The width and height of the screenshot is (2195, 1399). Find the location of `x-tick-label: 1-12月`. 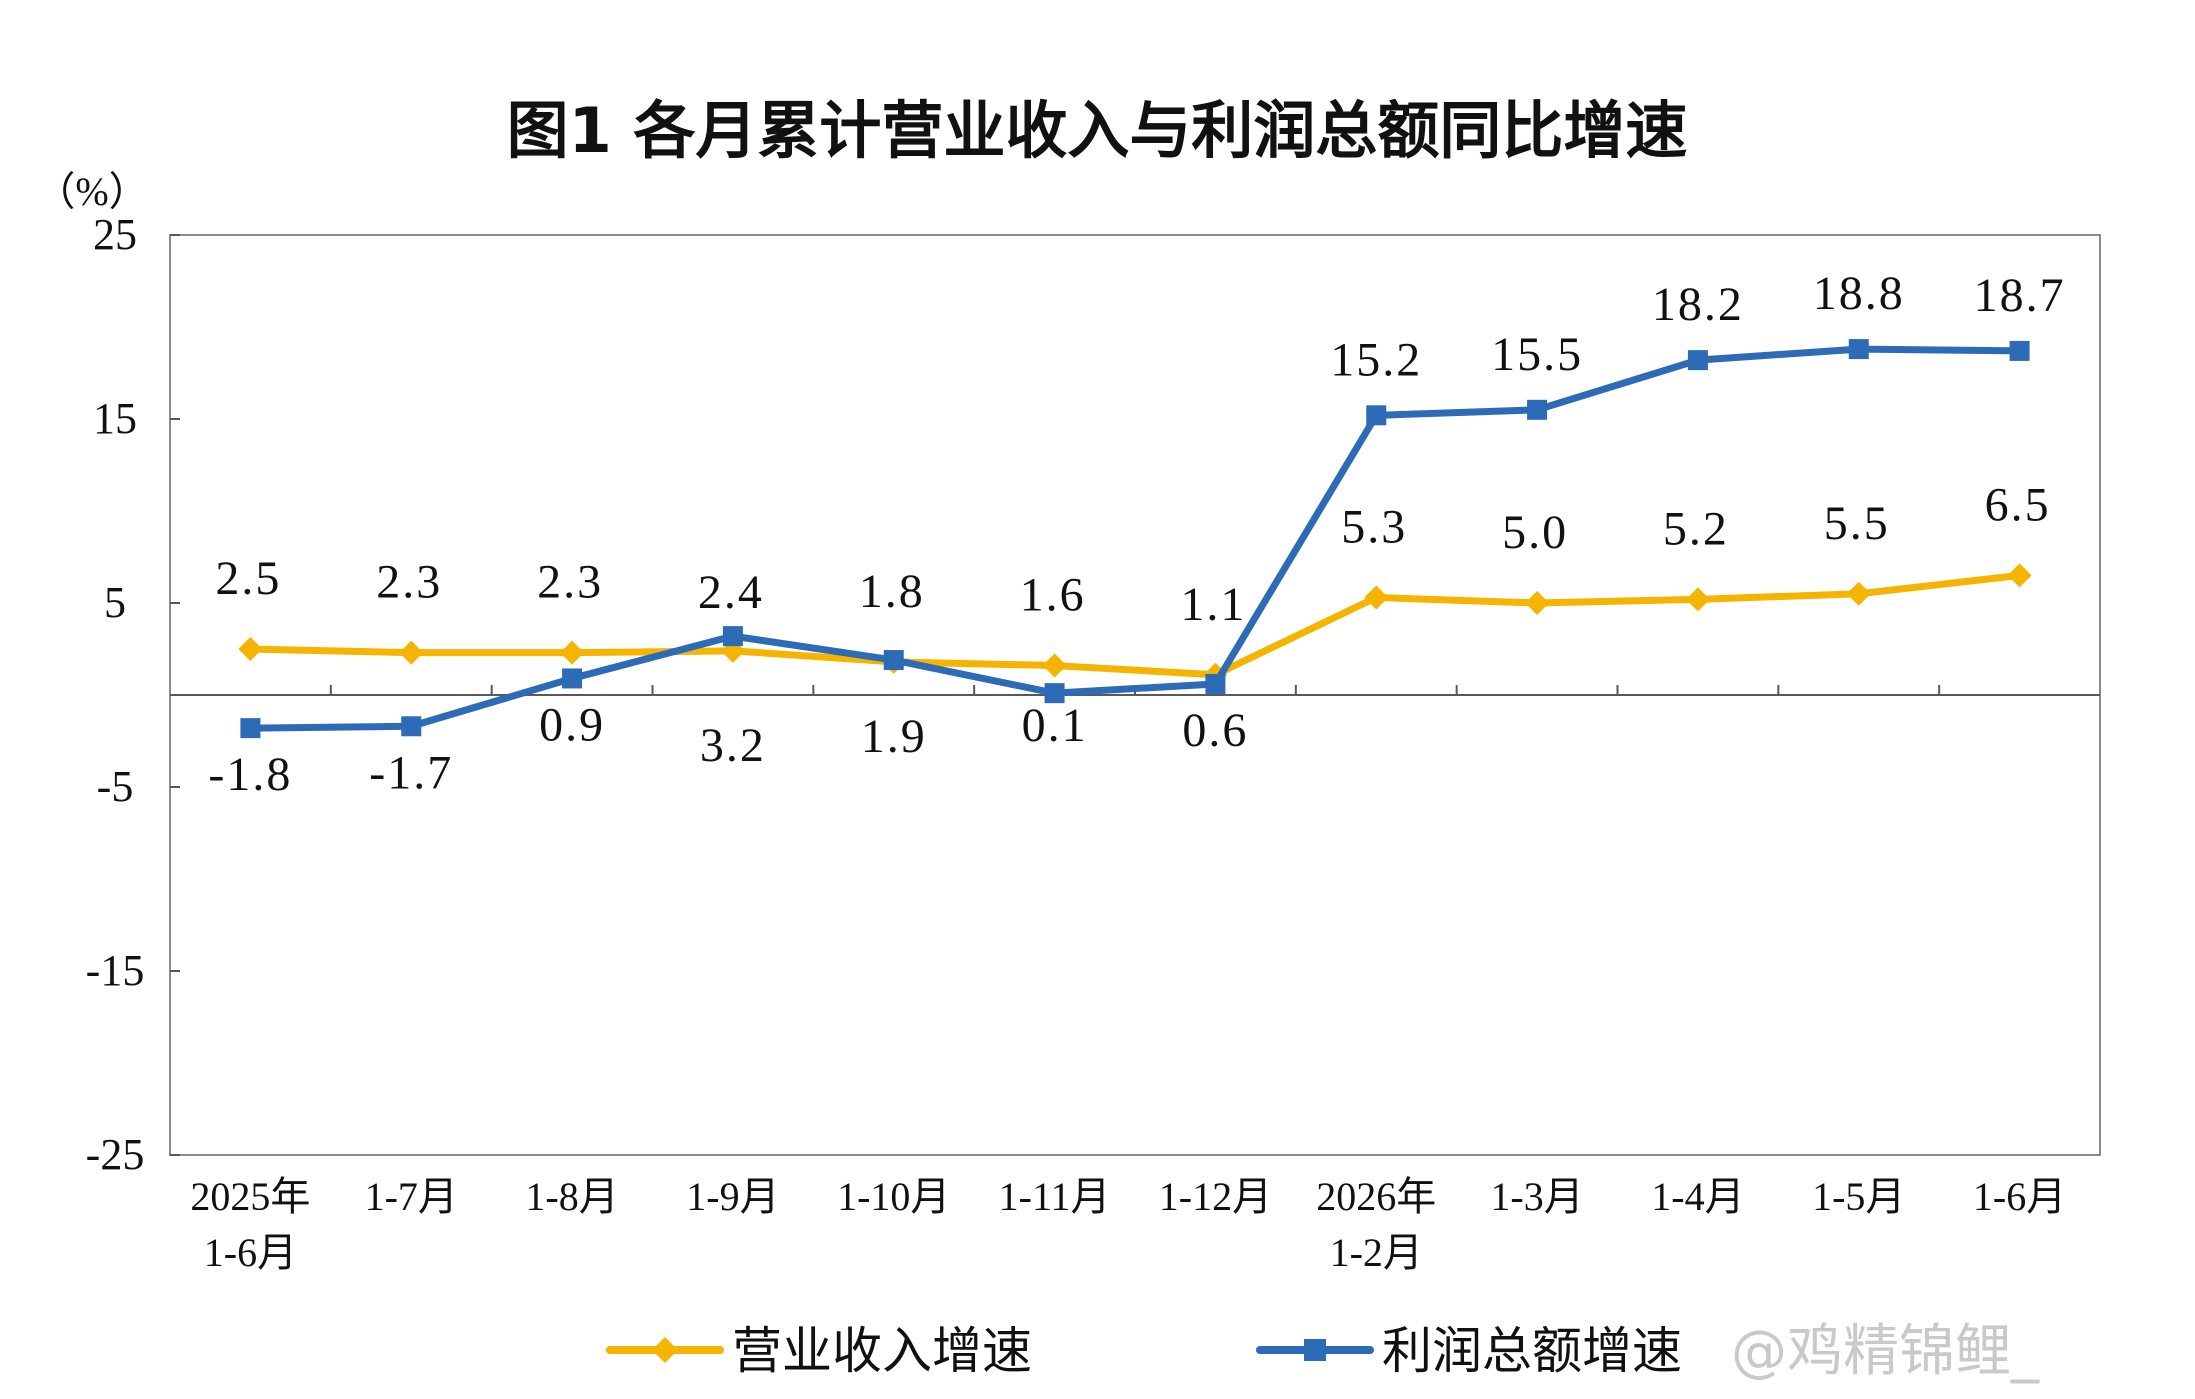

x-tick-label: 1-12月 is located at coordinates (1215, 1196).